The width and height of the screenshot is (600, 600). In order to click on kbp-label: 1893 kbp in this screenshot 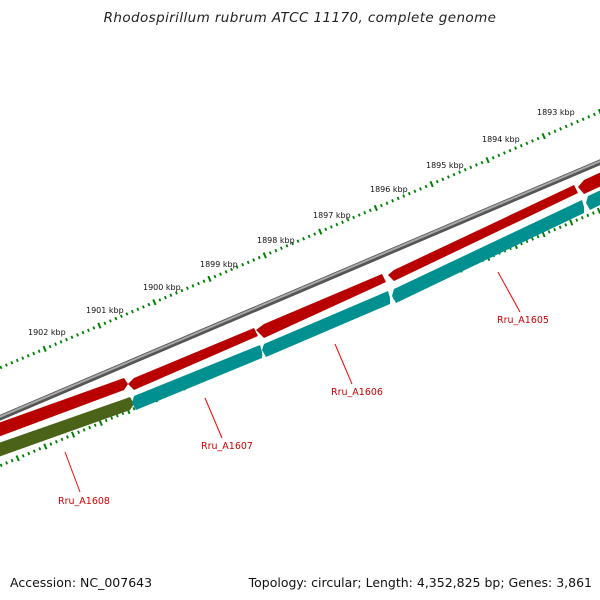, I will do `click(556, 112)`.